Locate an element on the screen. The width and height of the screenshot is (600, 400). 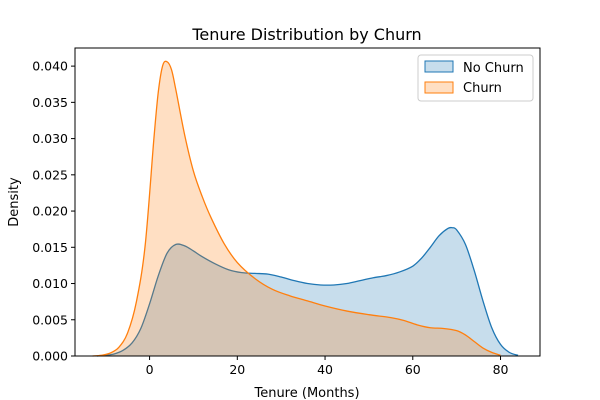
y-tick-label: 0.040 is located at coordinates (50, 66).